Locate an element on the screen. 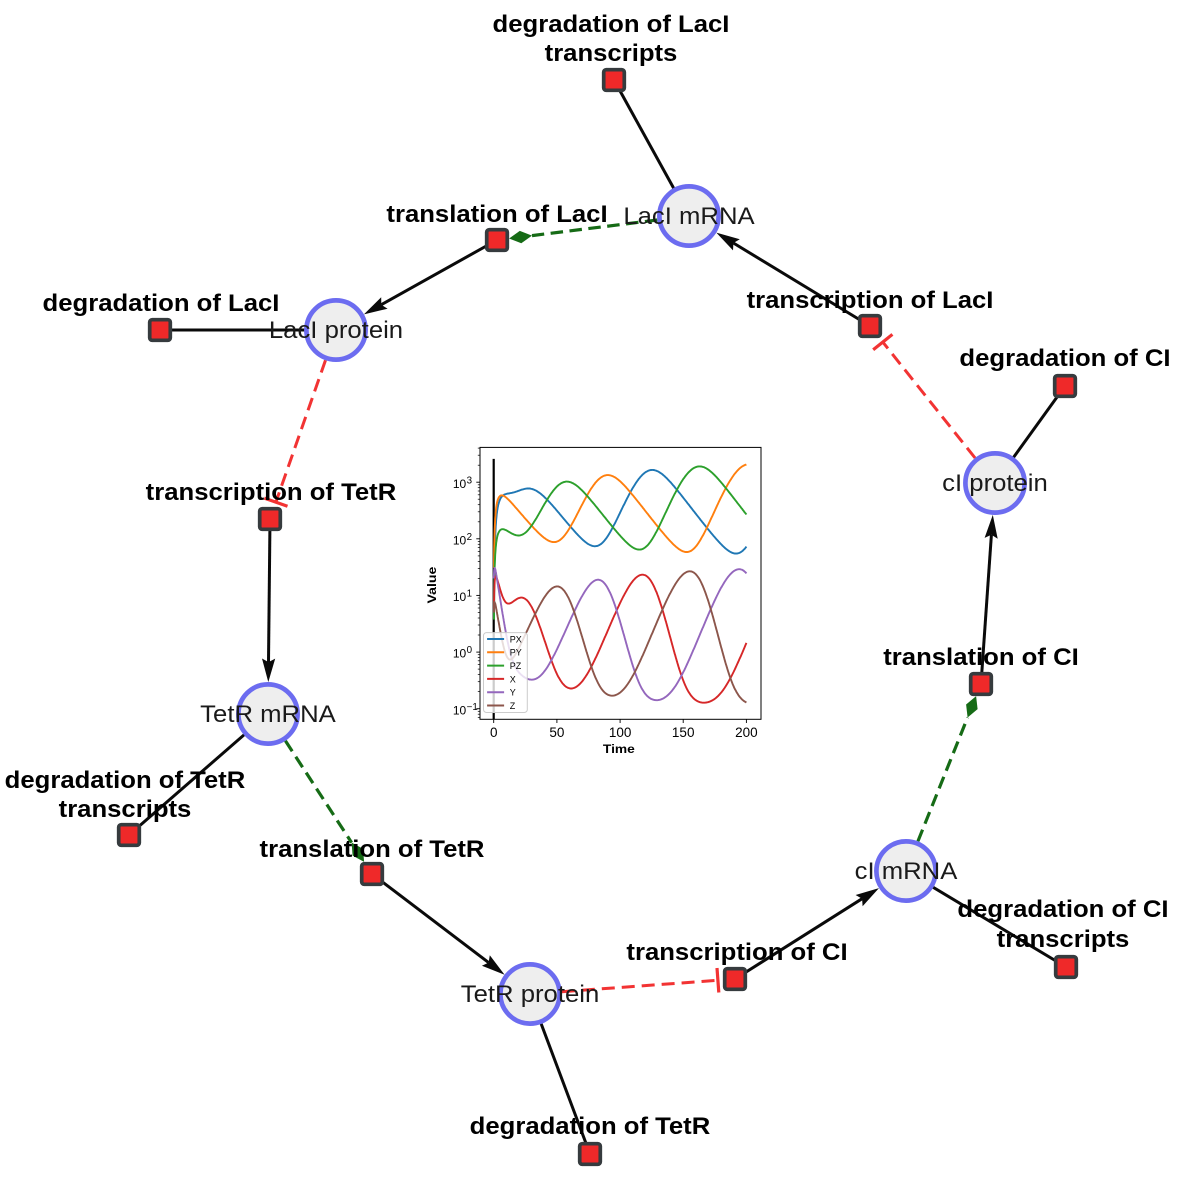 The image size is (1189, 1200). svg-text: X is located at coordinates (513, 679).